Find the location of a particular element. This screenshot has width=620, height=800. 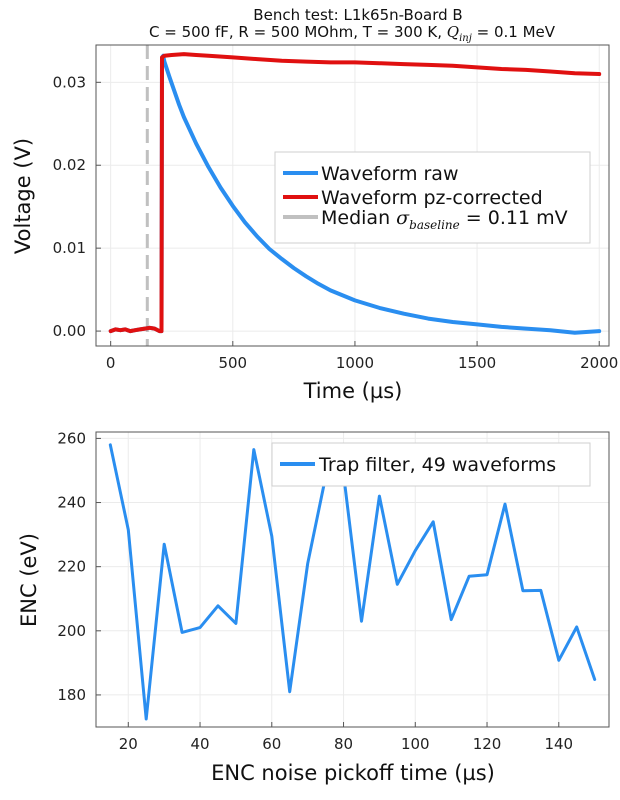

y-tick-label: 0.03 is located at coordinates (69, 82).